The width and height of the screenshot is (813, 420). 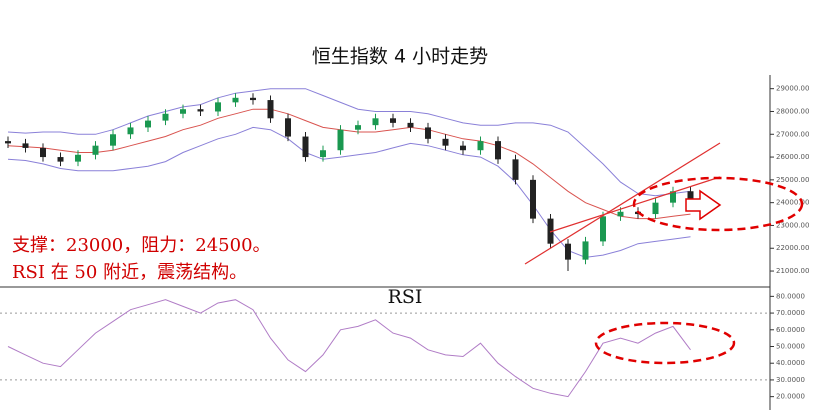 I want to click on y-tick-label: 70.0000, so click(x=790, y=313).